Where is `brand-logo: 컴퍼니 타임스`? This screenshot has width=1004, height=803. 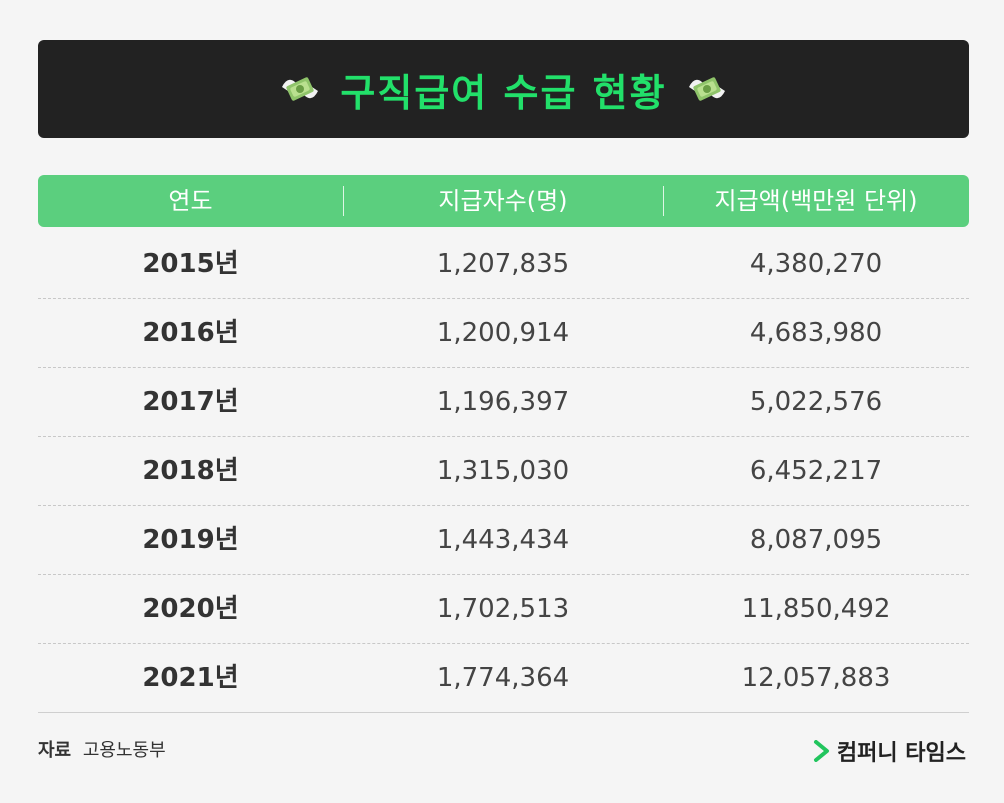 brand-logo: 컴퍼니 타임스 is located at coordinates (889, 751).